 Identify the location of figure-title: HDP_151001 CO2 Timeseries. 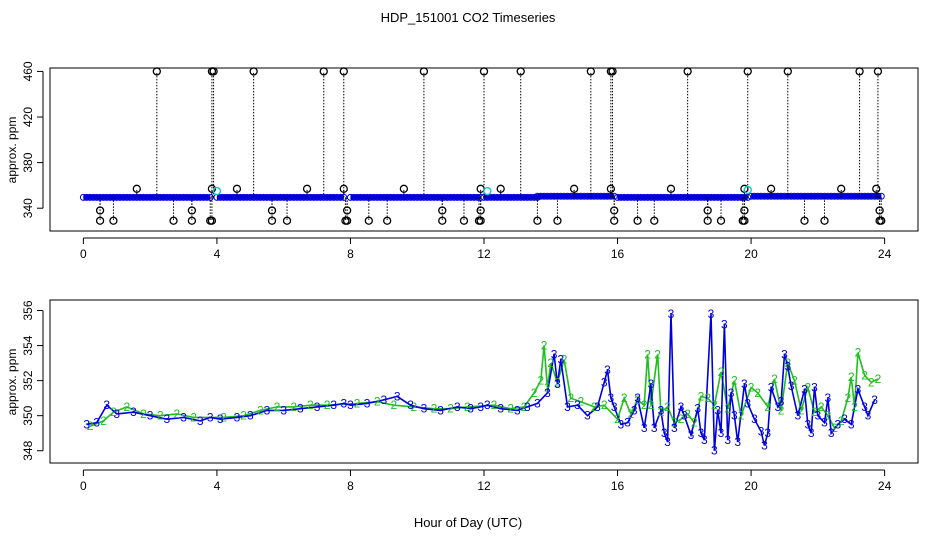
(468, 17).